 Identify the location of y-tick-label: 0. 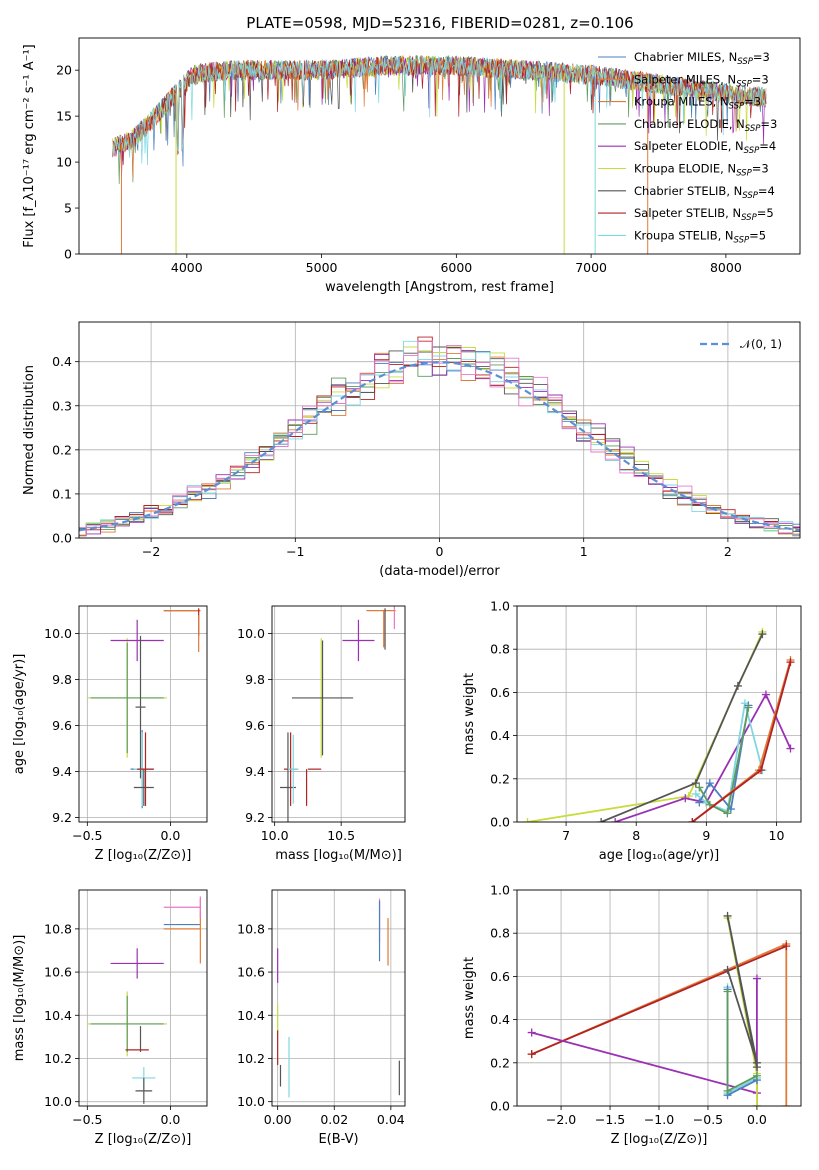
(68, 254).